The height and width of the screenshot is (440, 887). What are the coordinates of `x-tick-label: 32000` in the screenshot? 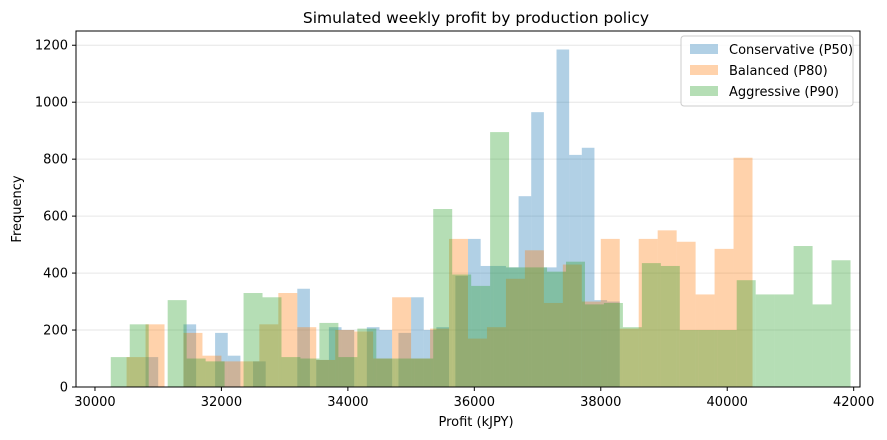 It's located at (221, 402).